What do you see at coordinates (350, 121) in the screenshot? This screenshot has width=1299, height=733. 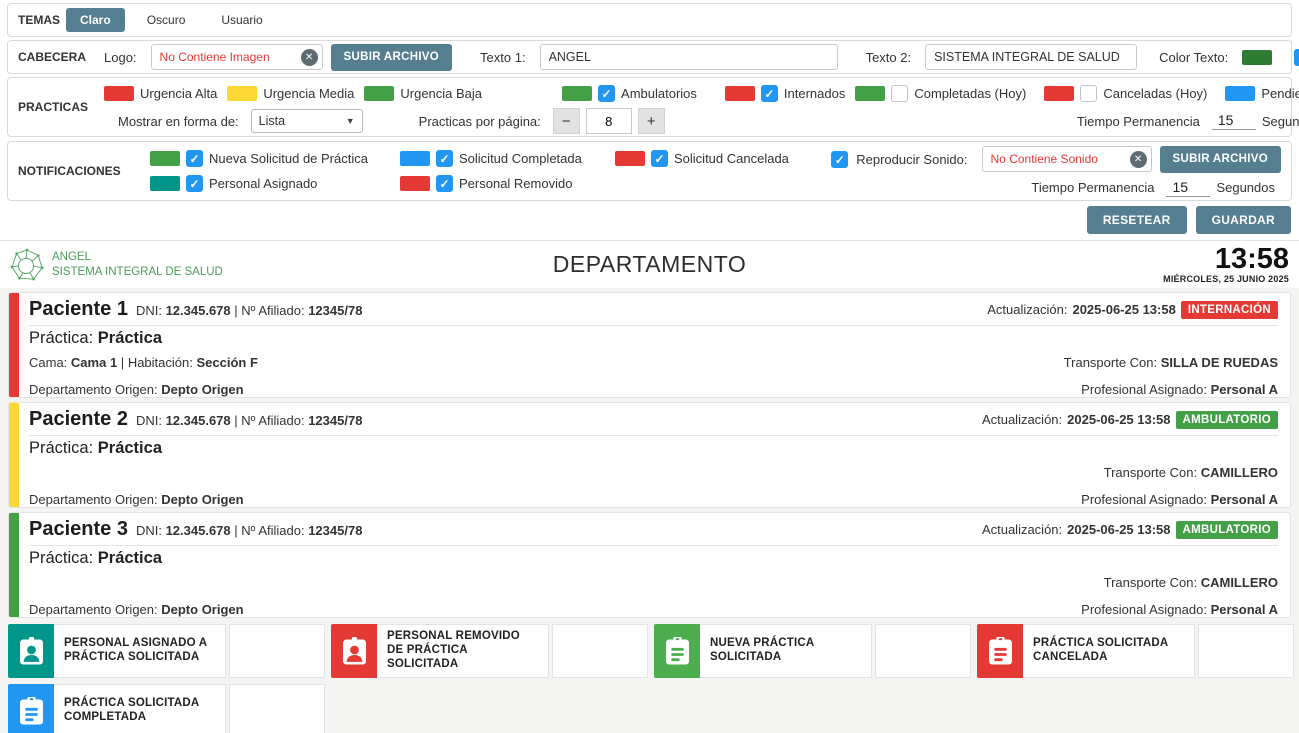 I see `chevron-down-icon: ▼` at bounding box center [350, 121].